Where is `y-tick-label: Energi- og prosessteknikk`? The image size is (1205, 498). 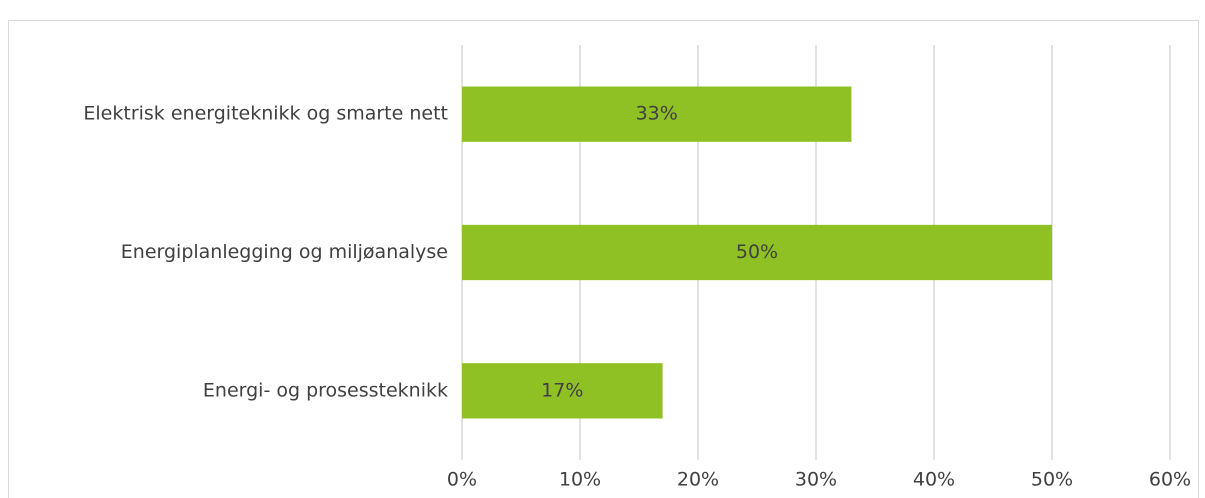
y-tick-label: Energi- og prosessteknikk is located at coordinates (325, 390).